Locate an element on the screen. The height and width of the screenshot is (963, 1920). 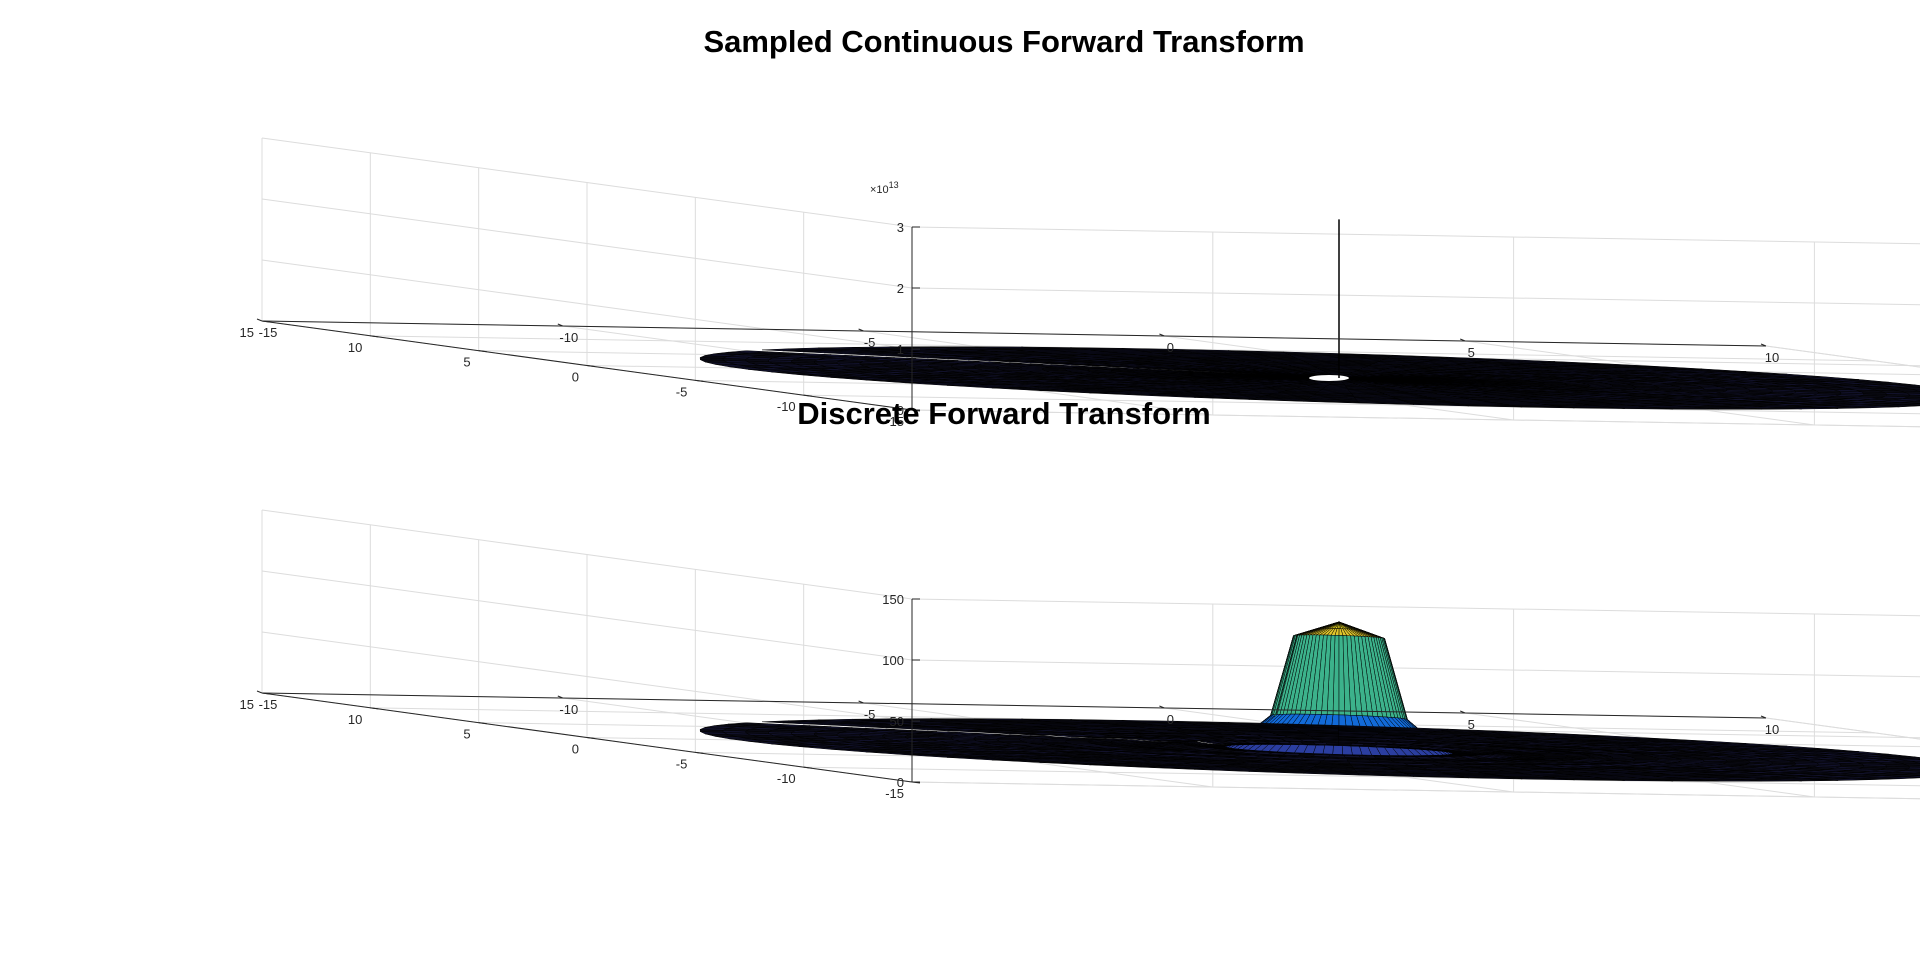
z-tick-label: 50 is located at coordinates (897, 721).